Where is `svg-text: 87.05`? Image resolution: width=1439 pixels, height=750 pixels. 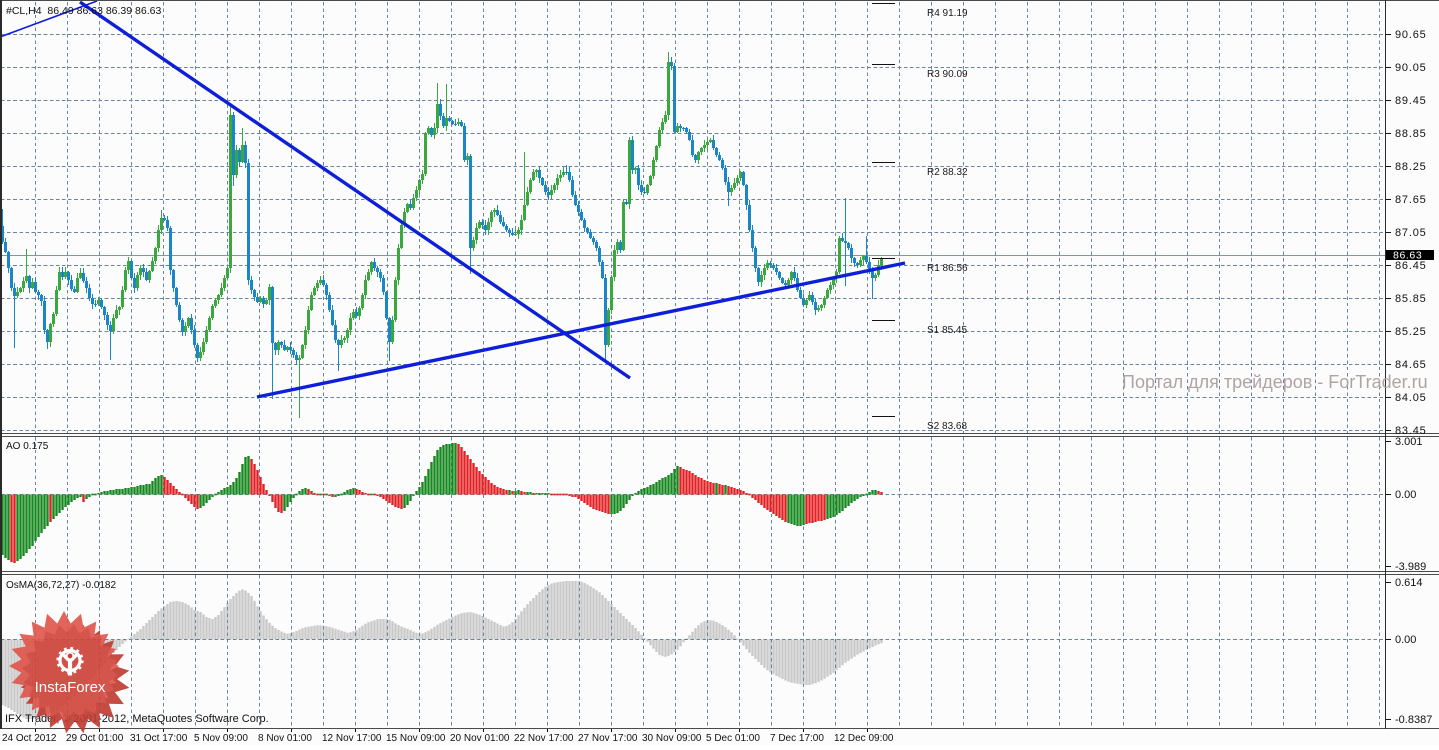
svg-text: 87.05 is located at coordinates (1411, 233).